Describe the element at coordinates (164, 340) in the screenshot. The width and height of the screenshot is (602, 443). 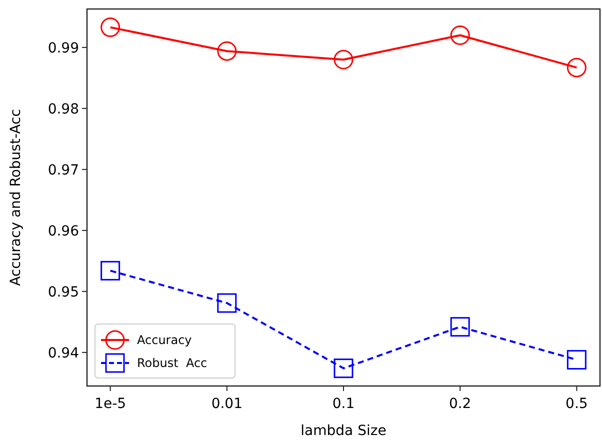
I see `legend-label: Accuracy` at that location.